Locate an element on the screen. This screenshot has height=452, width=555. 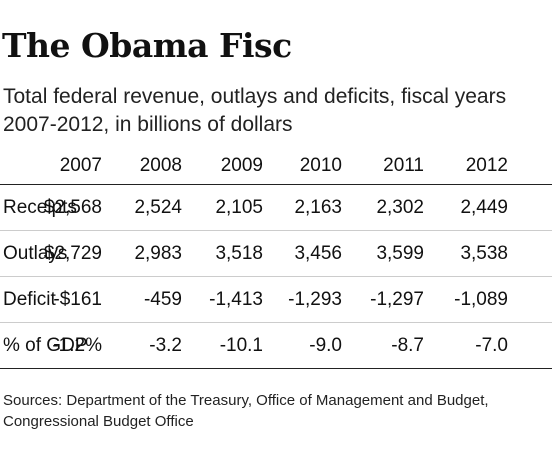
table-cell: -9.0 is located at coordinates (325, 345).